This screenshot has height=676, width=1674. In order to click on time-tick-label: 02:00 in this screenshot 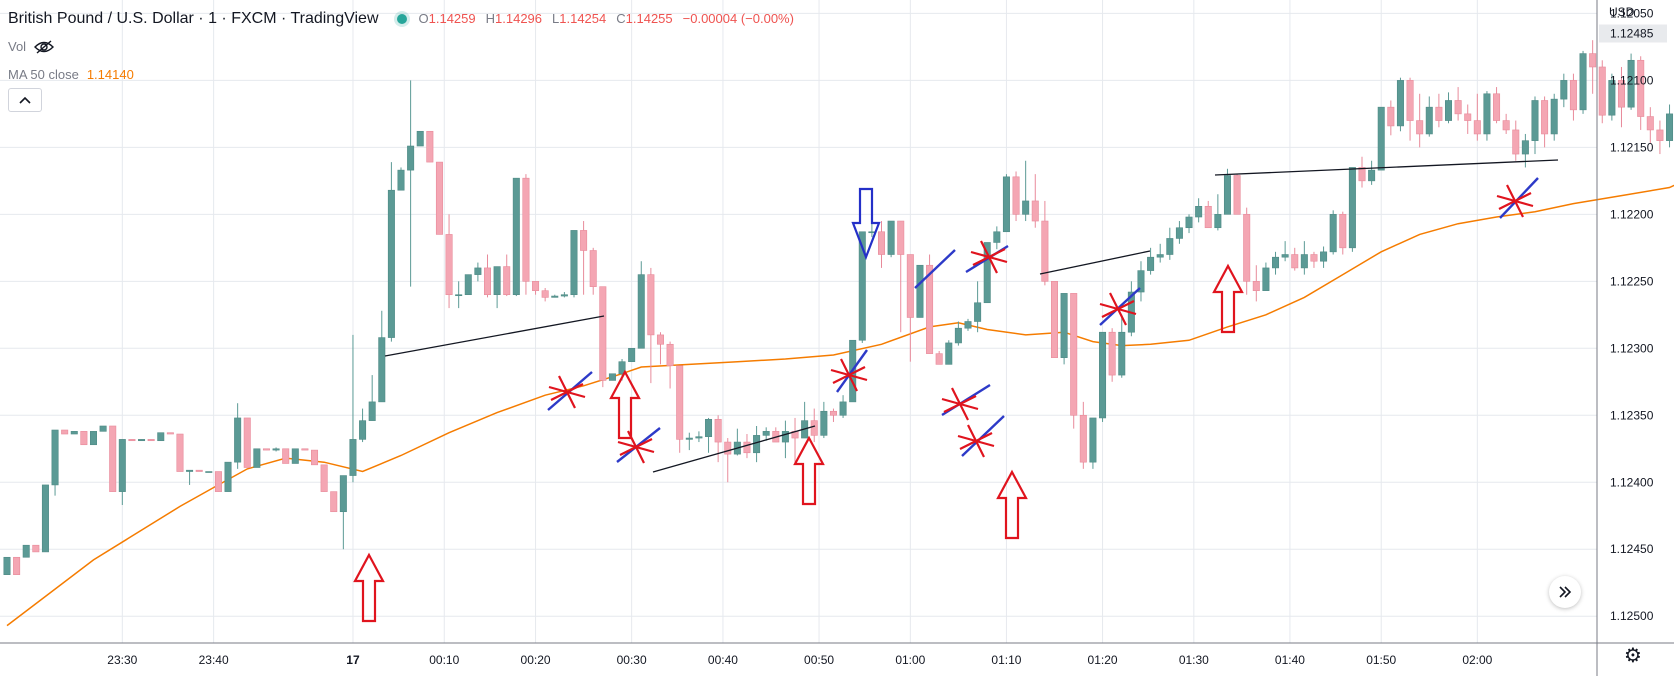, I will do `click(1477, 660)`.